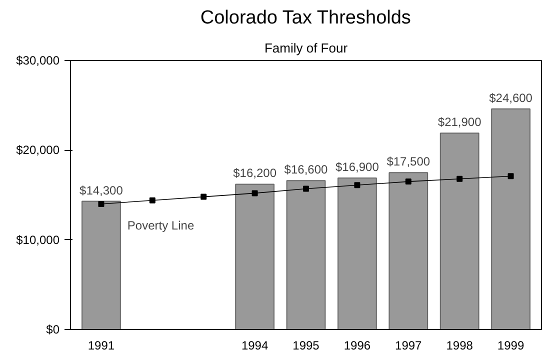 This screenshot has height=361, width=555. Describe the element at coordinates (101, 345) in the screenshot. I see `x-tick-label: 1991` at that location.